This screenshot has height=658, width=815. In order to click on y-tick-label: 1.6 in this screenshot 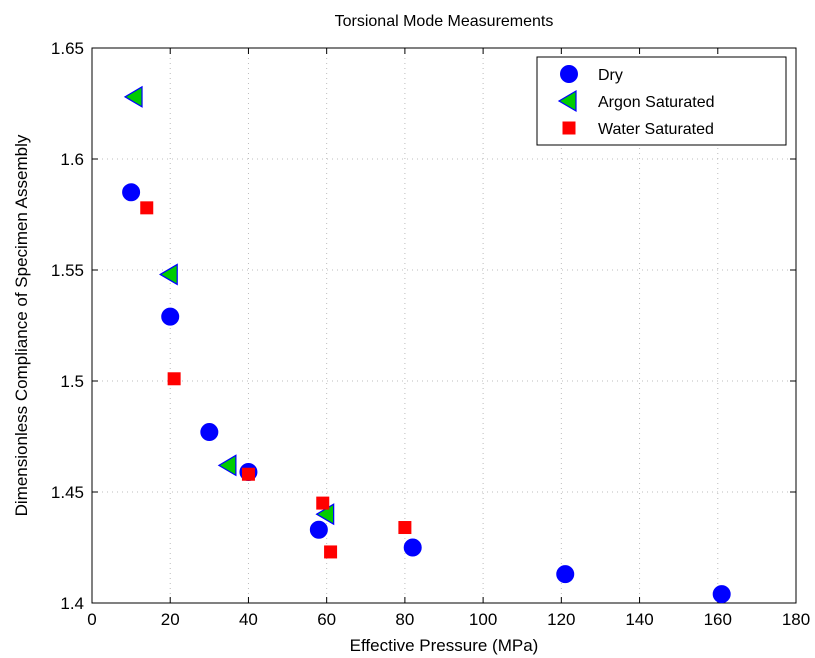, I will do `click(72, 159)`.